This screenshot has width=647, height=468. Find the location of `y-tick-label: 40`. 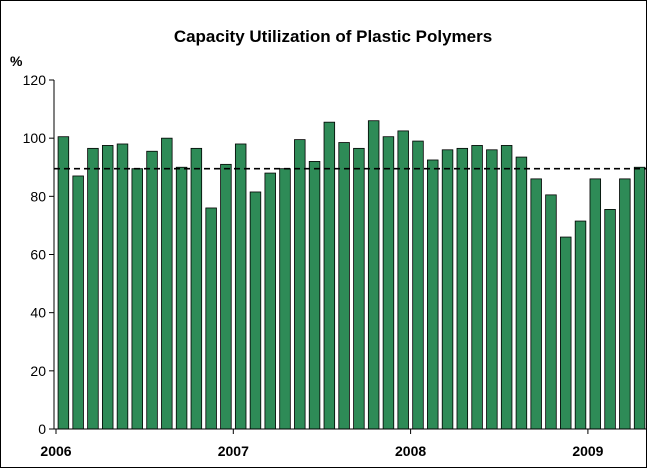

y-tick-label: 40 is located at coordinates (38, 313).